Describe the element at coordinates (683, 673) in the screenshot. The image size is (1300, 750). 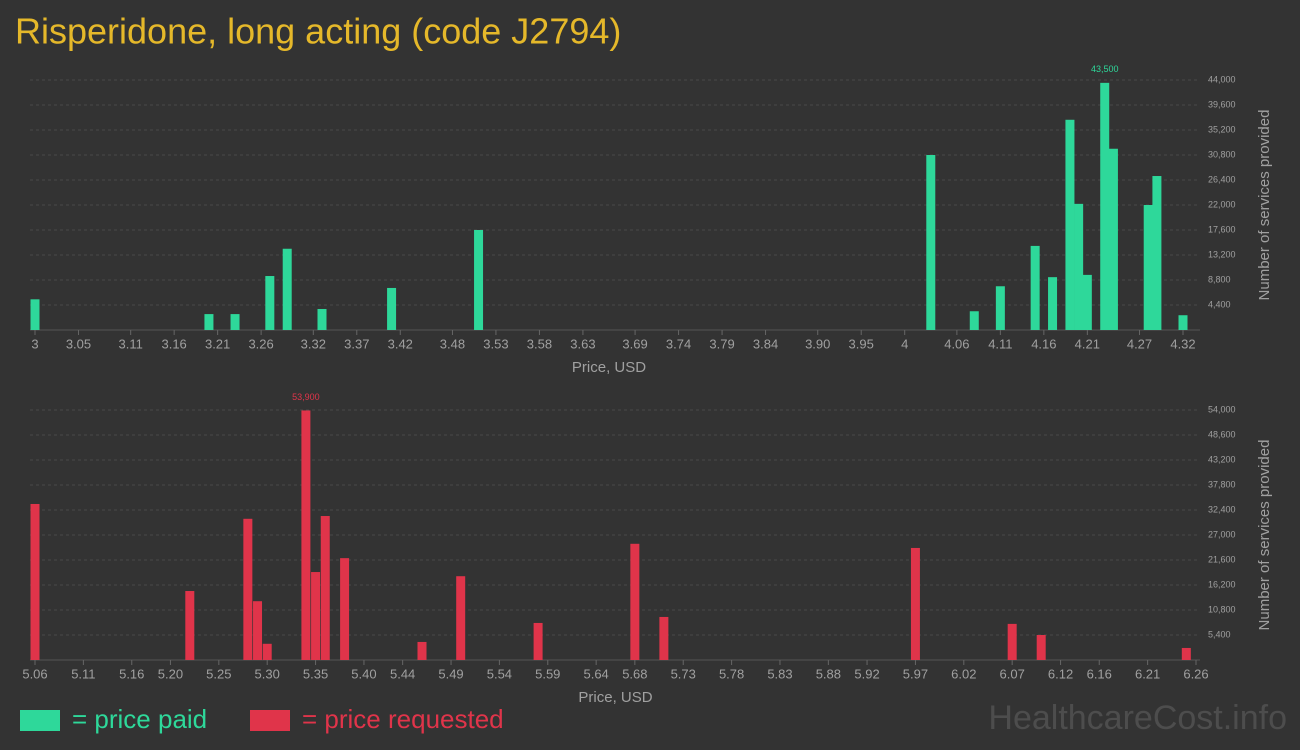
I see `x-tick-label: 5.73` at that location.